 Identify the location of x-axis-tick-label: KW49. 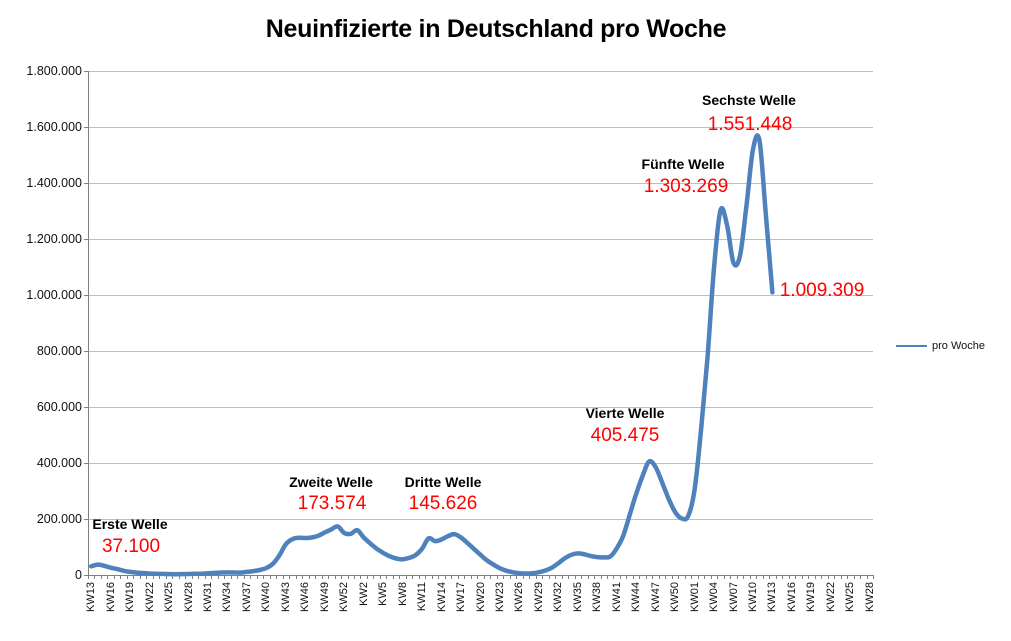
(324, 597).